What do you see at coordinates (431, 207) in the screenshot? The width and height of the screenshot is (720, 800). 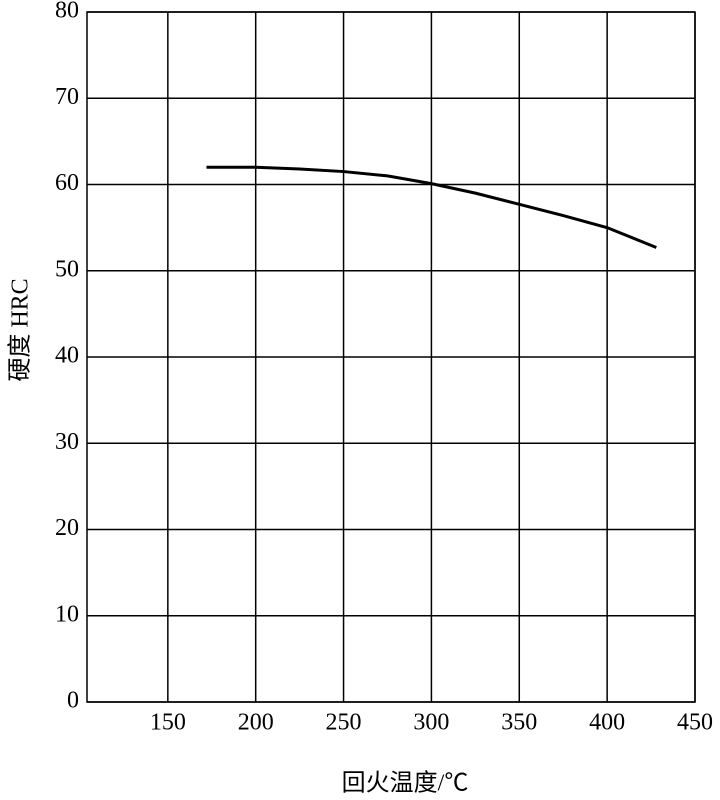 I see `data-line` at bounding box center [431, 207].